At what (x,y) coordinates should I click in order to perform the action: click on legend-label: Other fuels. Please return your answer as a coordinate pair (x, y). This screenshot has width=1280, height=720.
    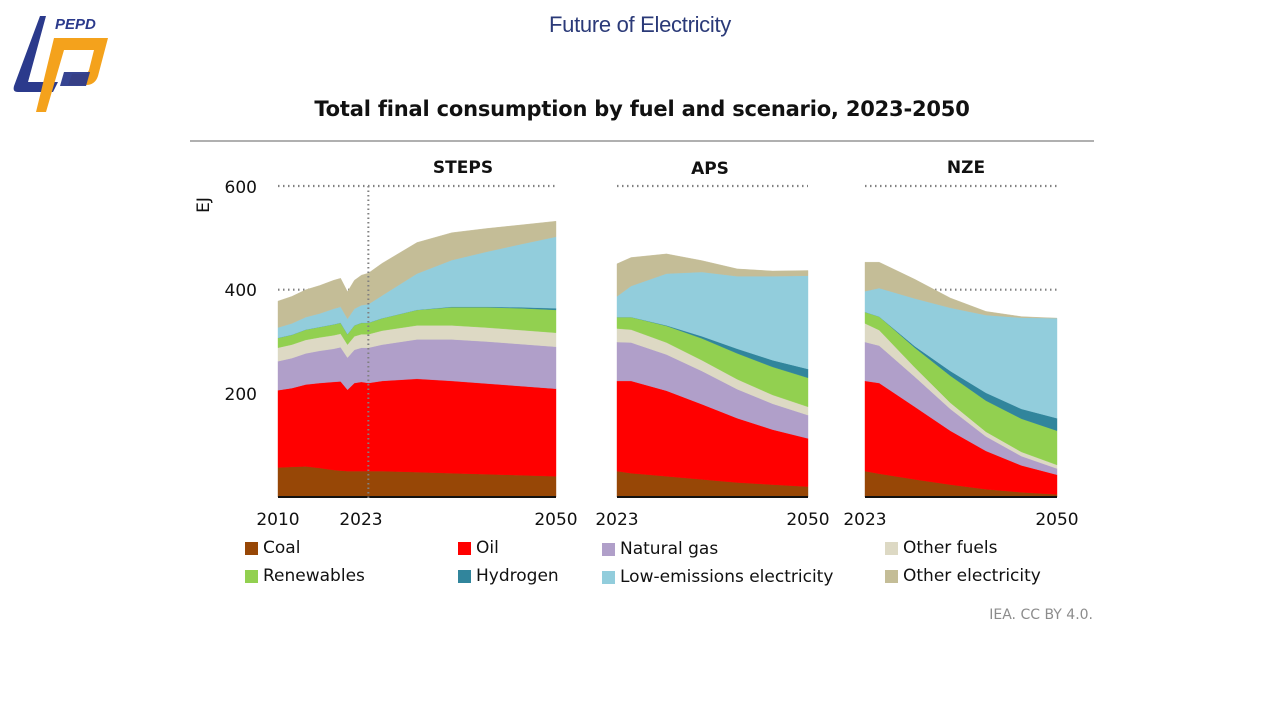
    Looking at the image, I should click on (950, 548).